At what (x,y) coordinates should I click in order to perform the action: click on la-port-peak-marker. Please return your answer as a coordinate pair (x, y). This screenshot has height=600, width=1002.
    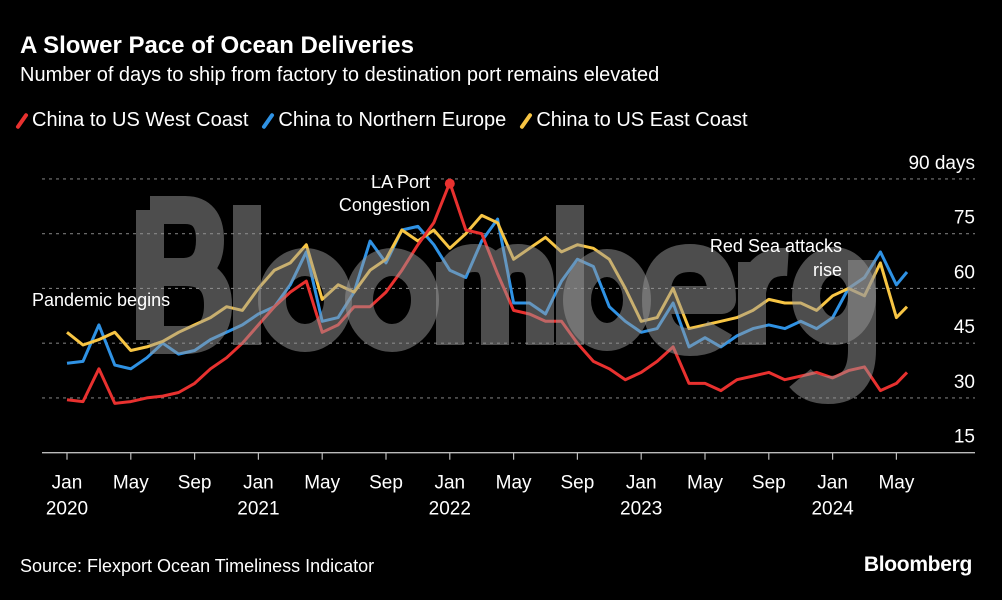
    Looking at the image, I should click on (449, 183).